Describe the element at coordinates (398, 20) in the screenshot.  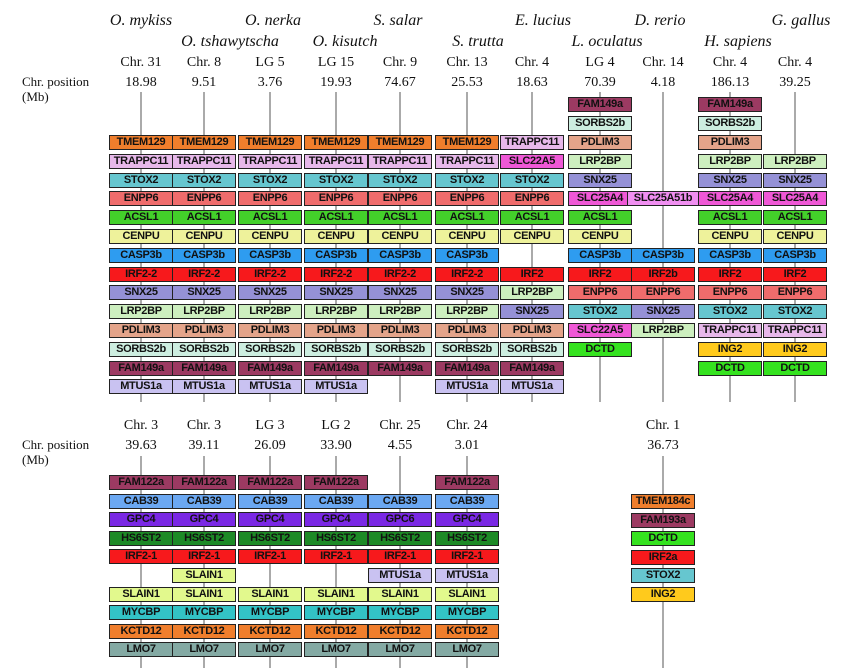
I see `species-name: S. salar` at that location.